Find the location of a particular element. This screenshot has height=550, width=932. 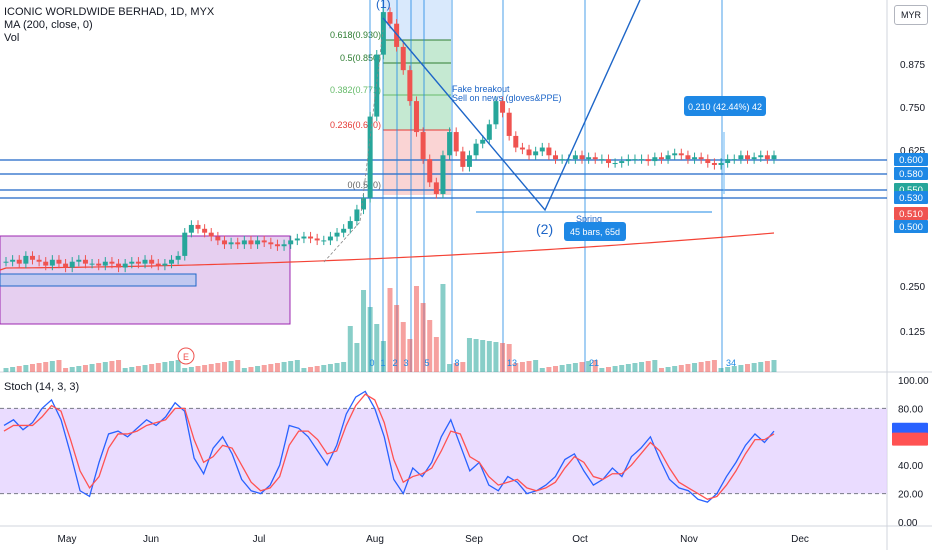

fib-level-label: 0.236(0.670) is located at coordinates (355, 125).